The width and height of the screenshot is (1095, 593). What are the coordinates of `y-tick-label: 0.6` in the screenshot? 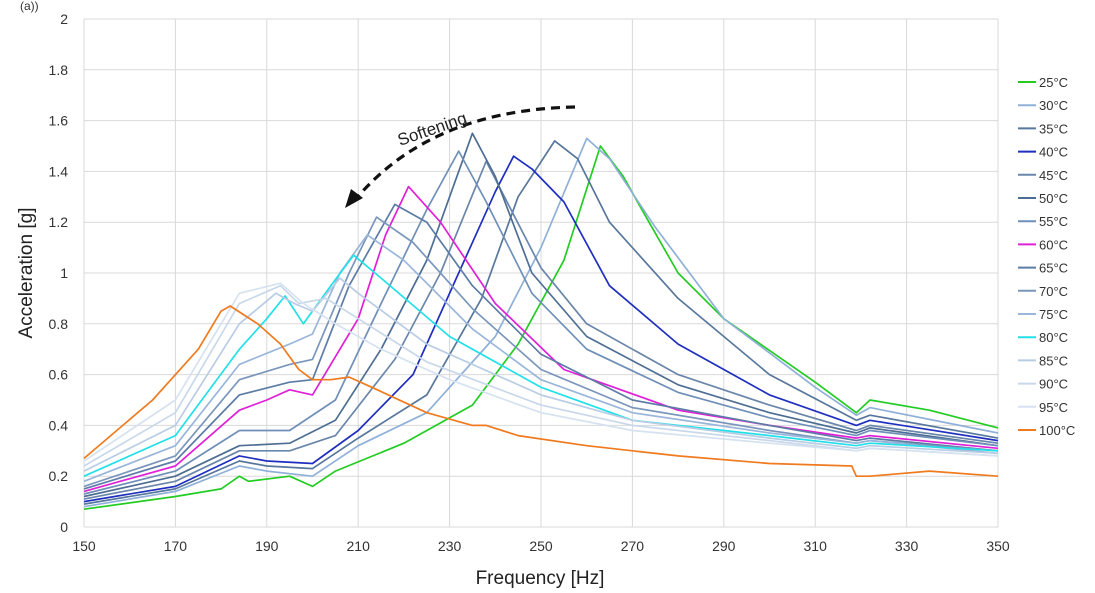 It's located at (59, 375).